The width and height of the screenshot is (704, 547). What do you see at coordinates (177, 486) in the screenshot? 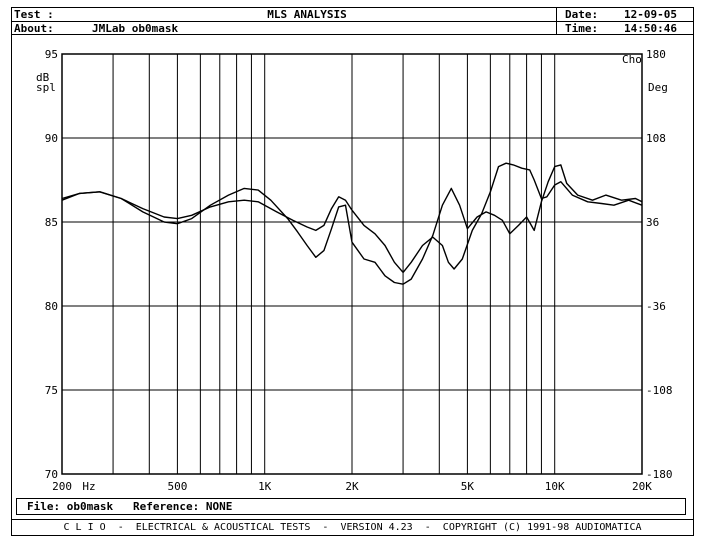
I see `x-tick-label: 500` at bounding box center [177, 486].